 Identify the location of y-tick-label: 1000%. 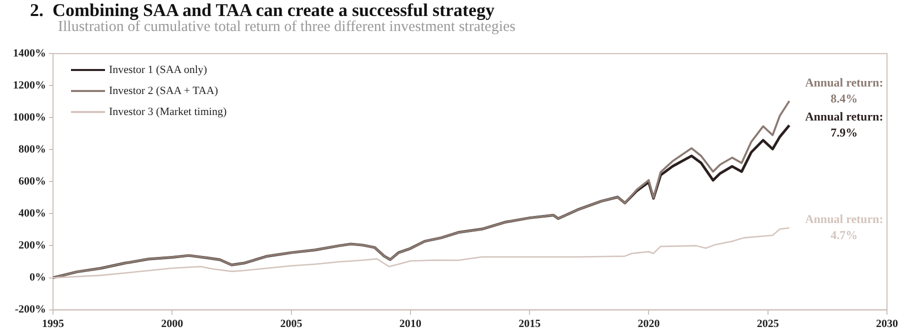
(29, 117).